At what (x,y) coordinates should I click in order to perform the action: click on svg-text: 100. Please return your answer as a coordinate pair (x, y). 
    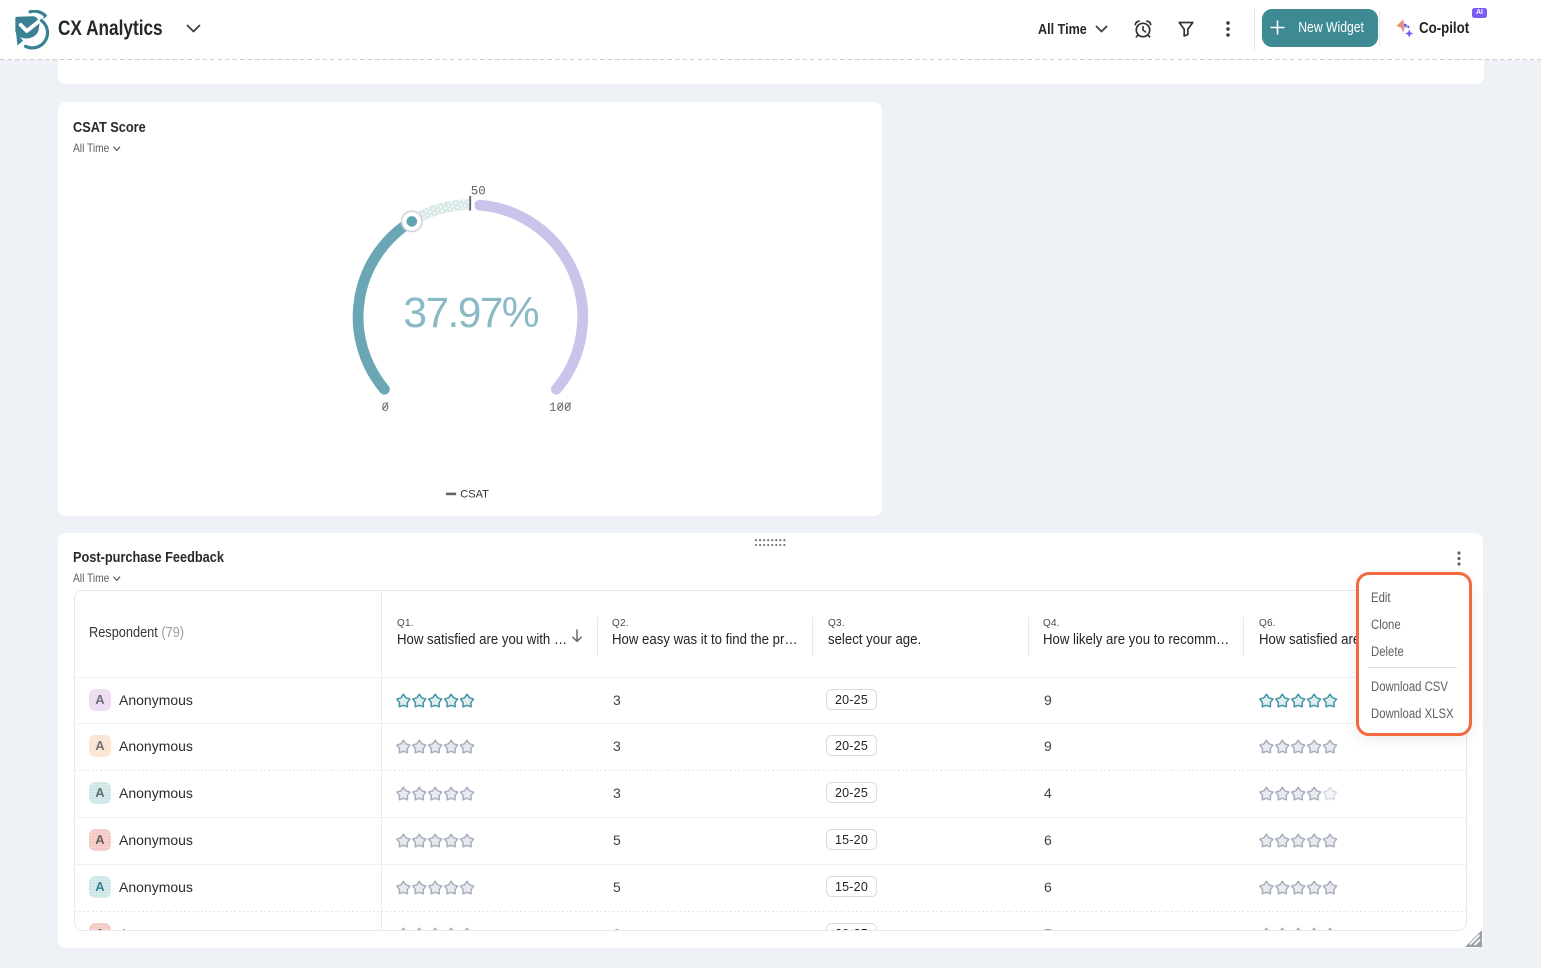
    Looking at the image, I should click on (560, 408).